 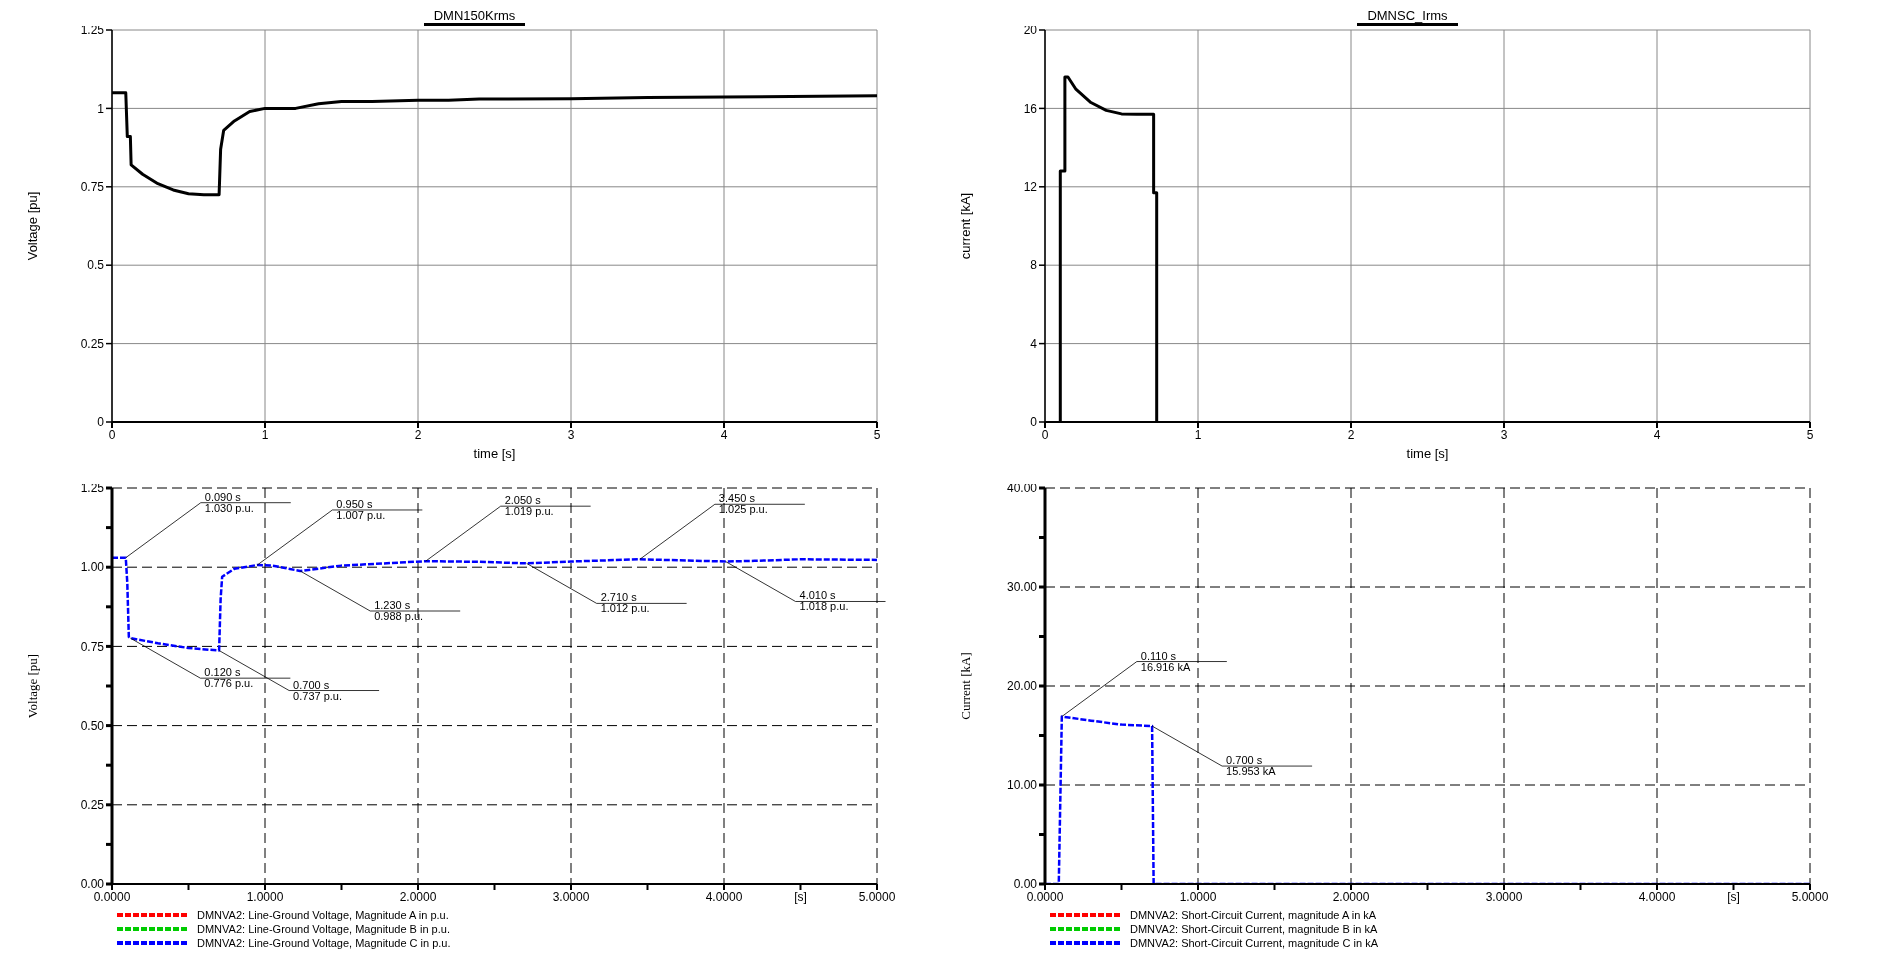 I want to click on chart-title: DMNSC_Irms, so click(x=1407, y=17).